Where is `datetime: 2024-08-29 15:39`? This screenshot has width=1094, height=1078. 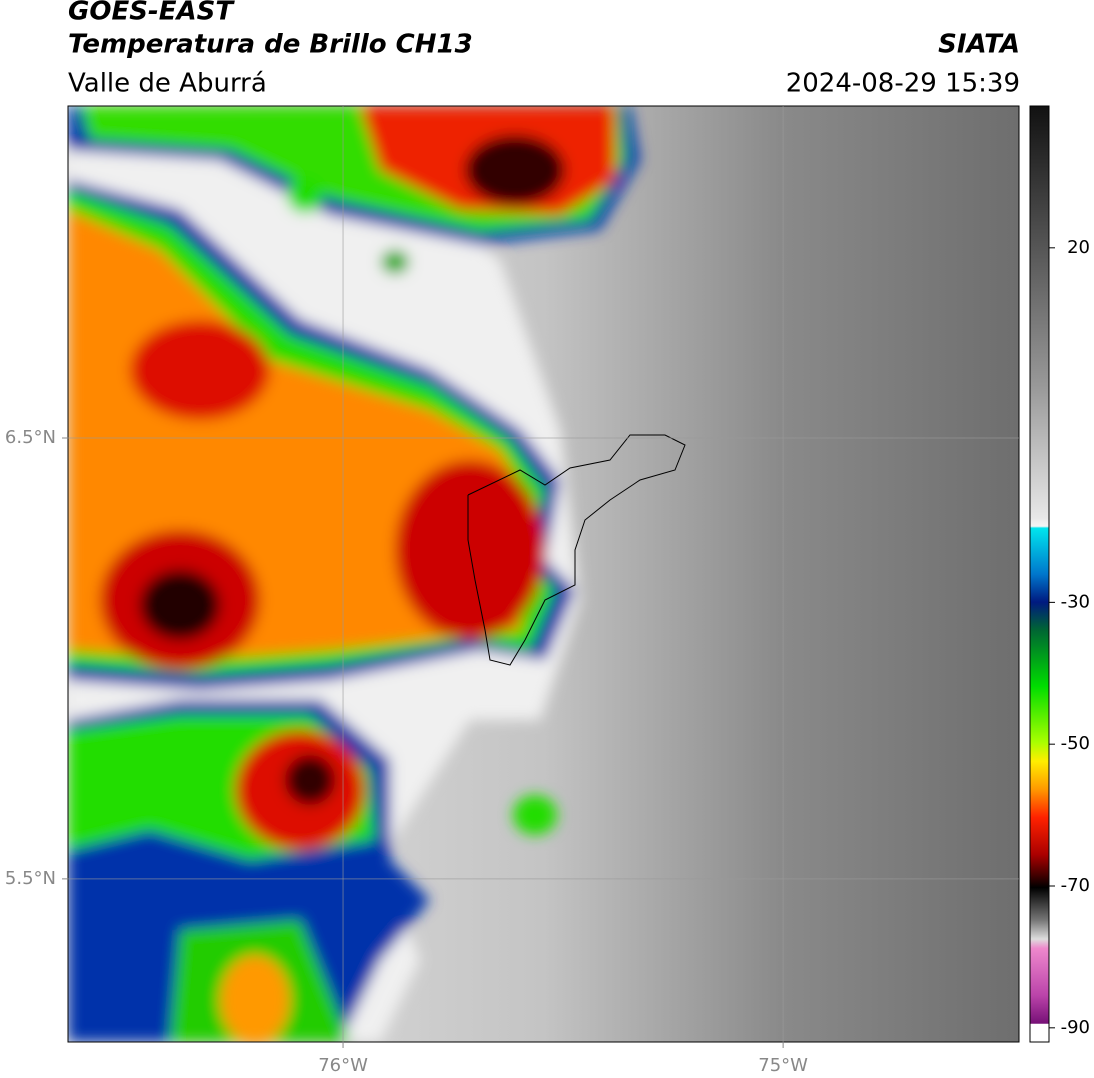 datetime: 2024-08-29 15:39 is located at coordinates (903, 84).